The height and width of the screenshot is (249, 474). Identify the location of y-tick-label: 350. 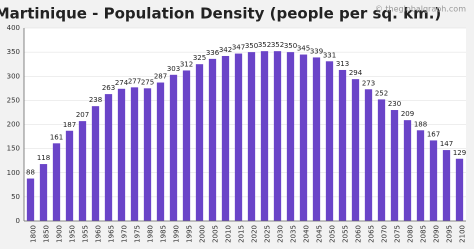
(13, 52).